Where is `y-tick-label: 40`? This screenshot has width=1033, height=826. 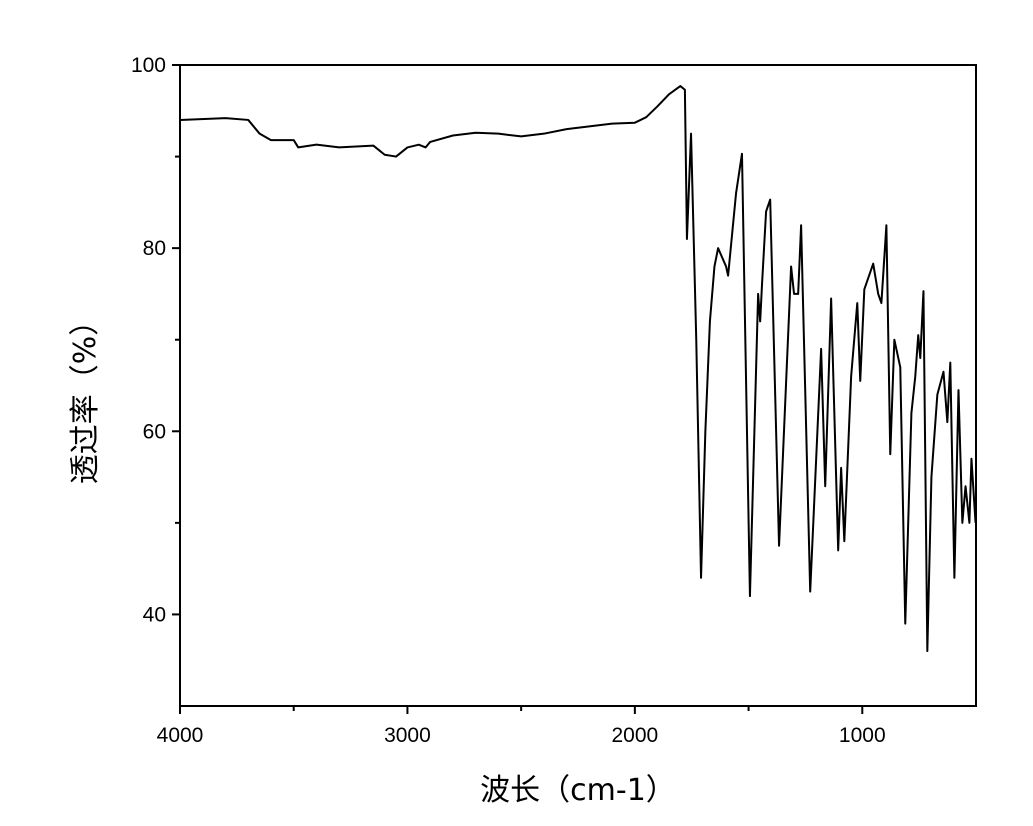 y-tick-label: 40 is located at coordinates (154, 614).